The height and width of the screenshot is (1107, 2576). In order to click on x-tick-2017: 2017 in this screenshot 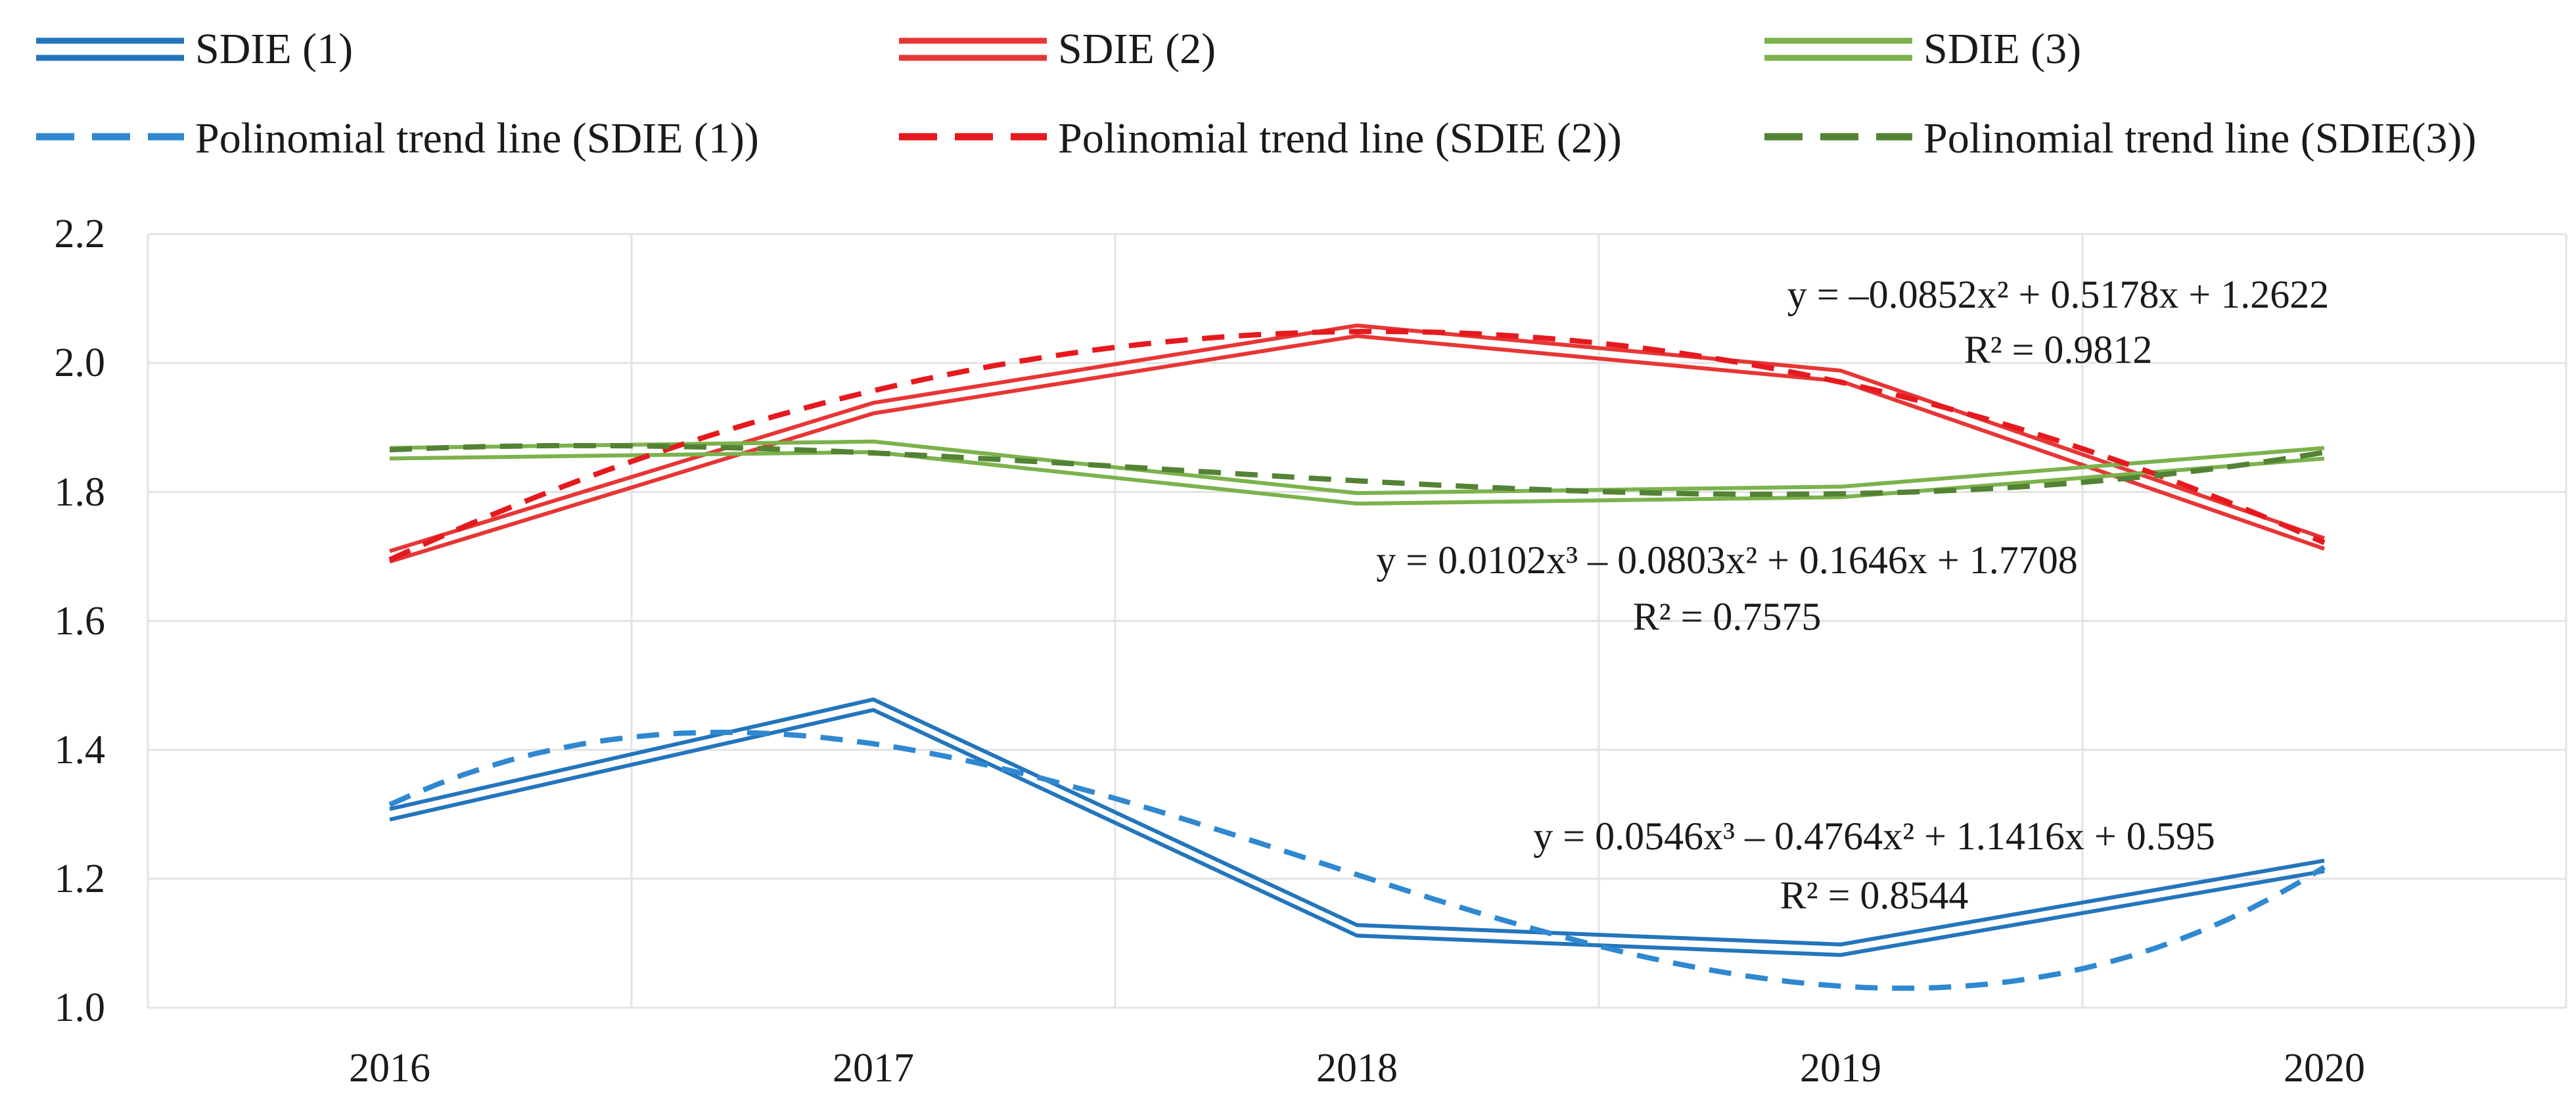, I will do `click(874, 1068)`.